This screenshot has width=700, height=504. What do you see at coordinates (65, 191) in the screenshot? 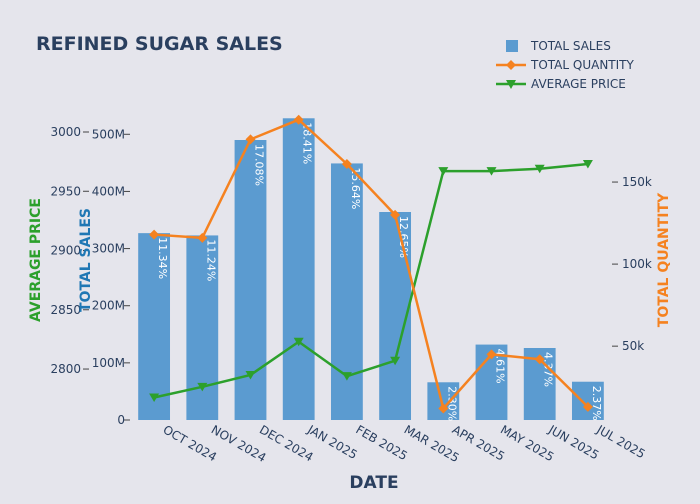
I see `price-tick-label: 2950` at bounding box center [65, 191].